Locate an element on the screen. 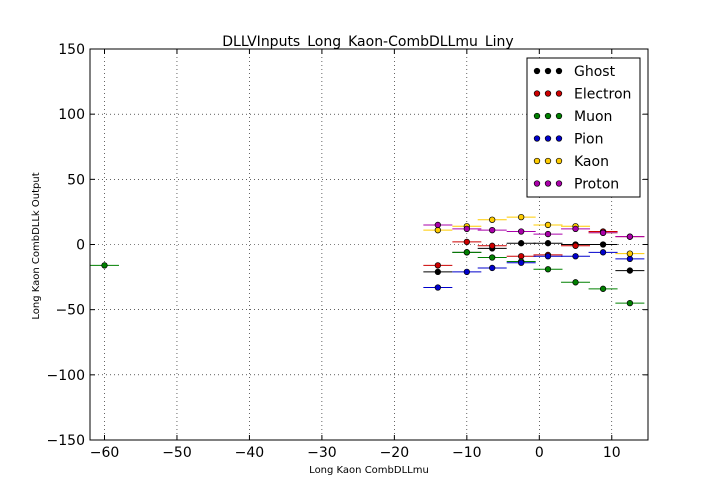  x-tick-label: −50 is located at coordinates (177, 453).